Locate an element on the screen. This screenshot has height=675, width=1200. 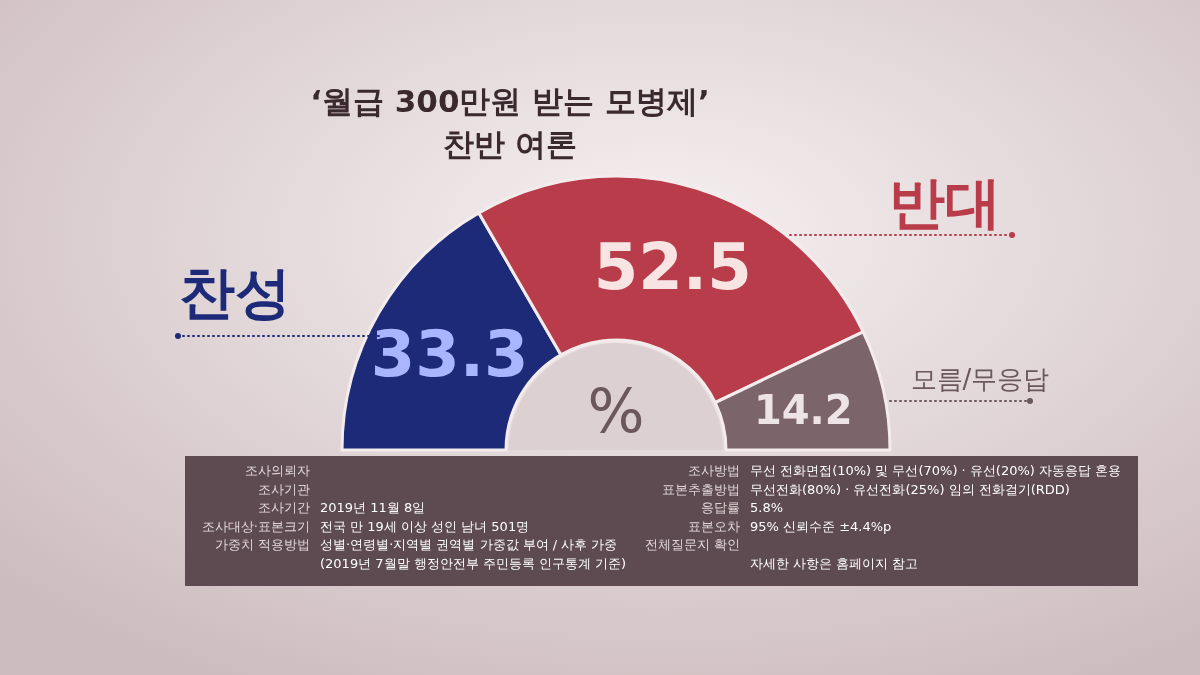
annotation: 무선전화(80%) · 유선전화(25%) 임의 전화걸기(RDD) is located at coordinates (910, 489).